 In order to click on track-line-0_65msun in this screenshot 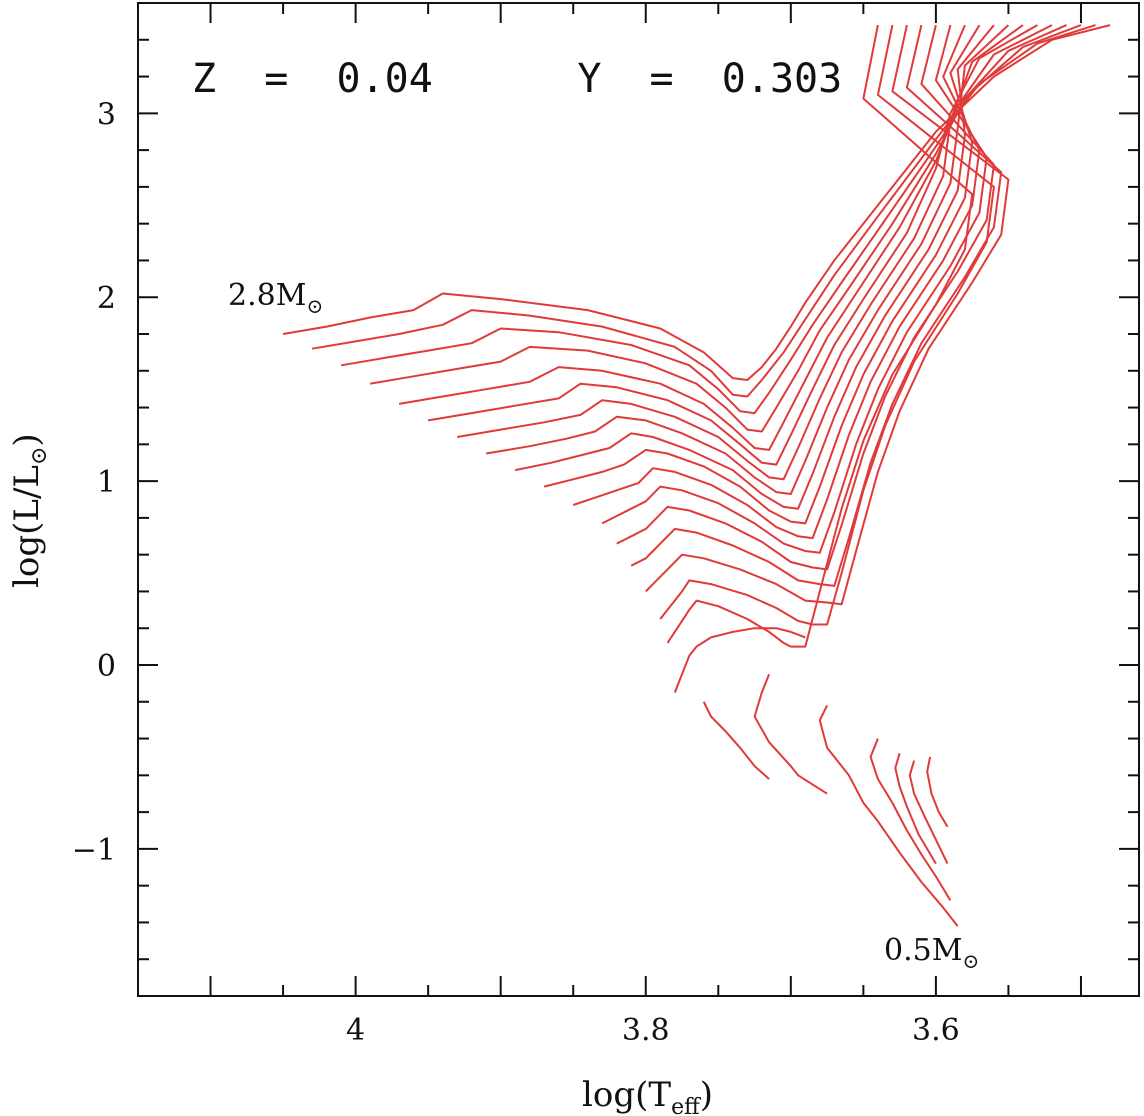, I will do `click(910, 819)`.